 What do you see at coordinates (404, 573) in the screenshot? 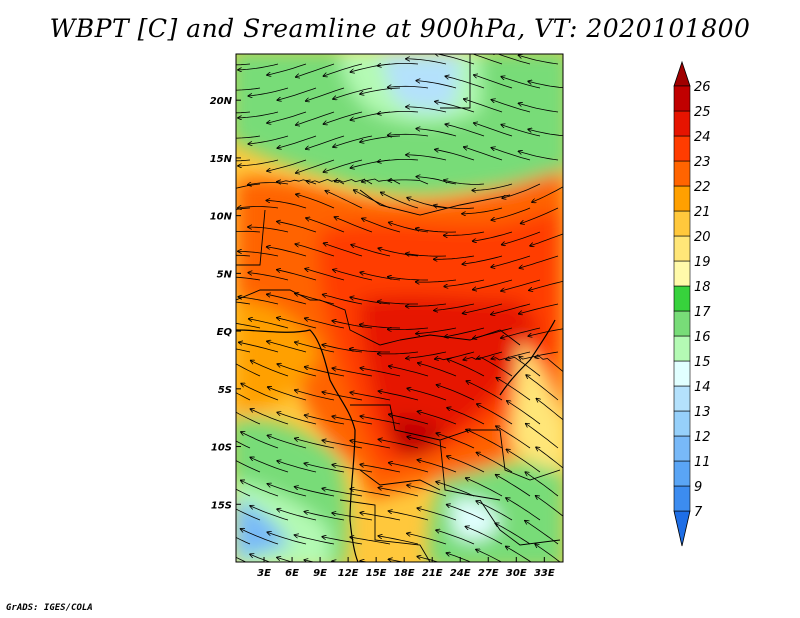
I see `lon-tick-label: 18E` at bounding box center [404, 573].